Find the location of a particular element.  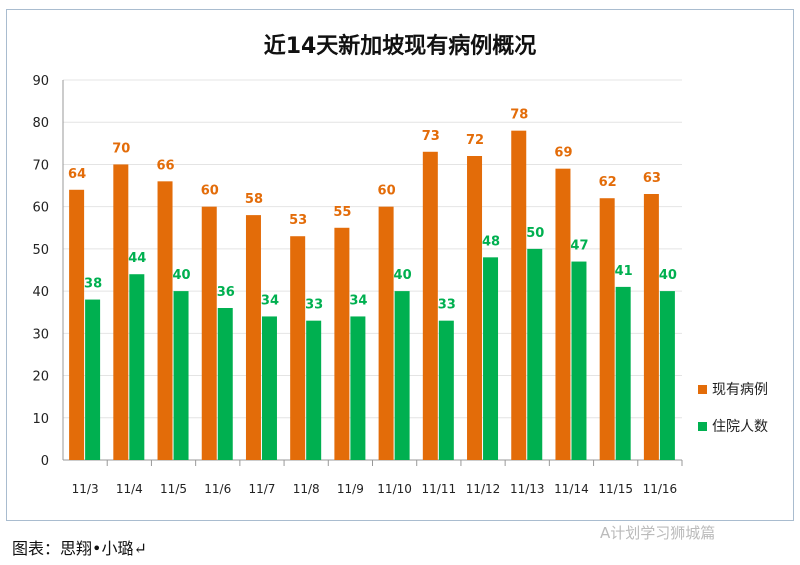

data-label: 78 is located at coordinates (519, 115).